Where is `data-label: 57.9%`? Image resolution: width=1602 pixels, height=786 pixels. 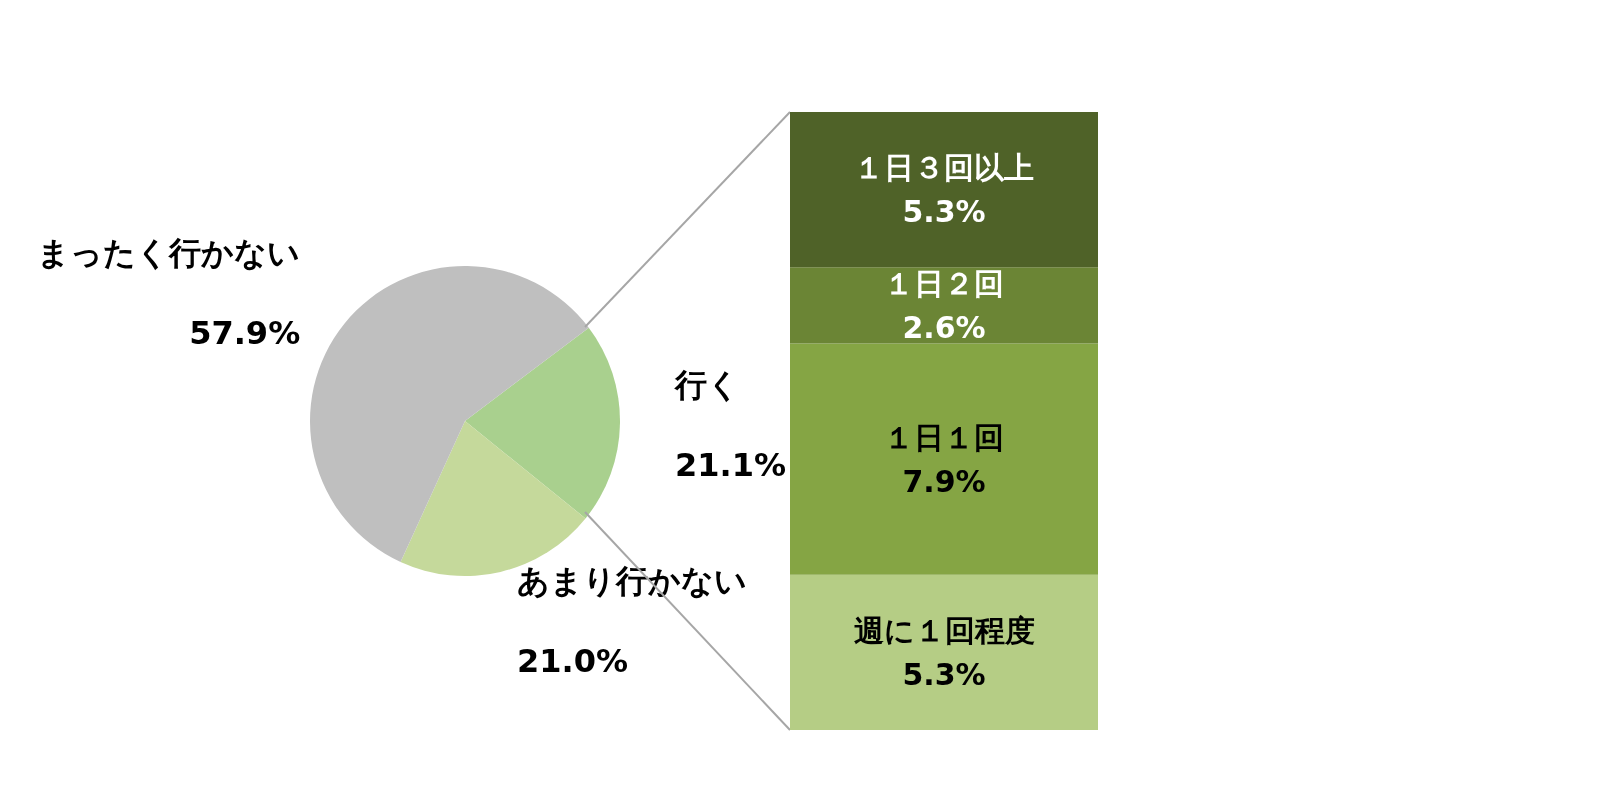
data-label: 57.9% is located at coordinates (245, 332).